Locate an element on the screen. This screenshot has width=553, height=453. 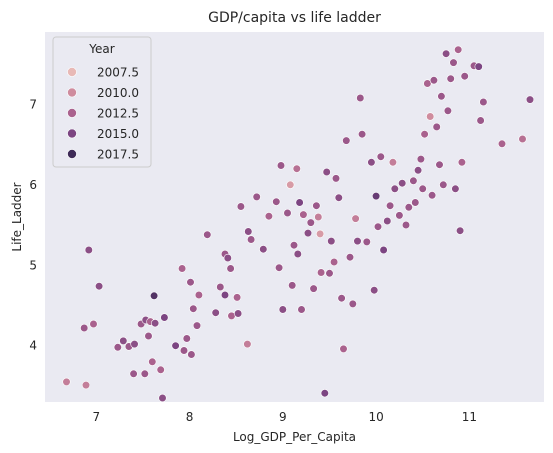
chart-title: GDP/capita vs life ladder is located at coordinates (294, 18).